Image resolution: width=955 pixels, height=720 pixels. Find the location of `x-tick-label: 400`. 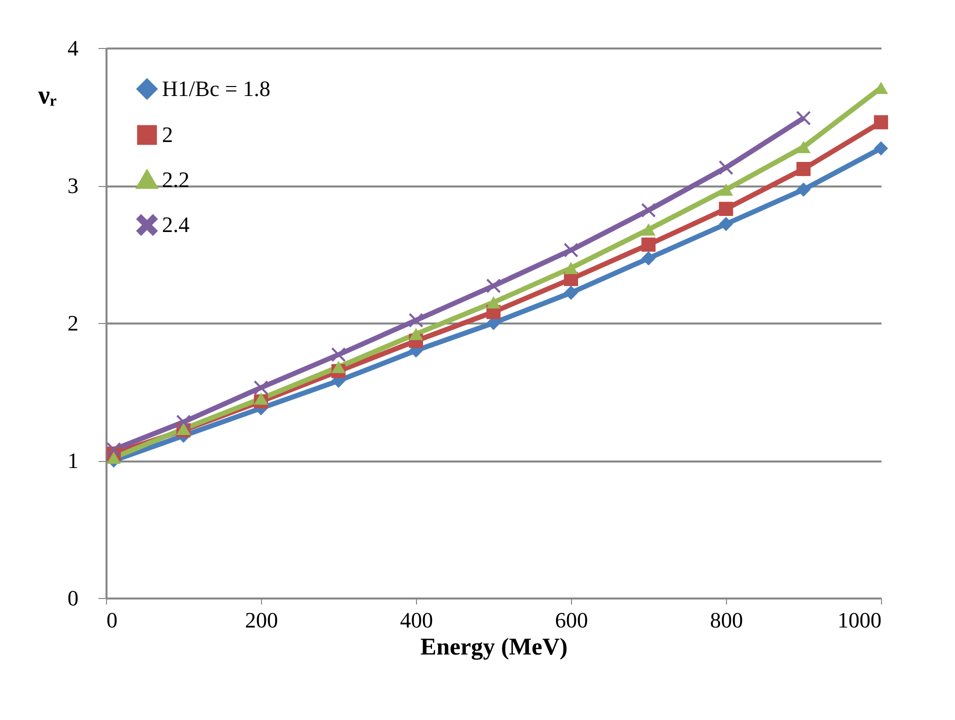

x-tick-label: 400 is located at coordinates (416, 620).